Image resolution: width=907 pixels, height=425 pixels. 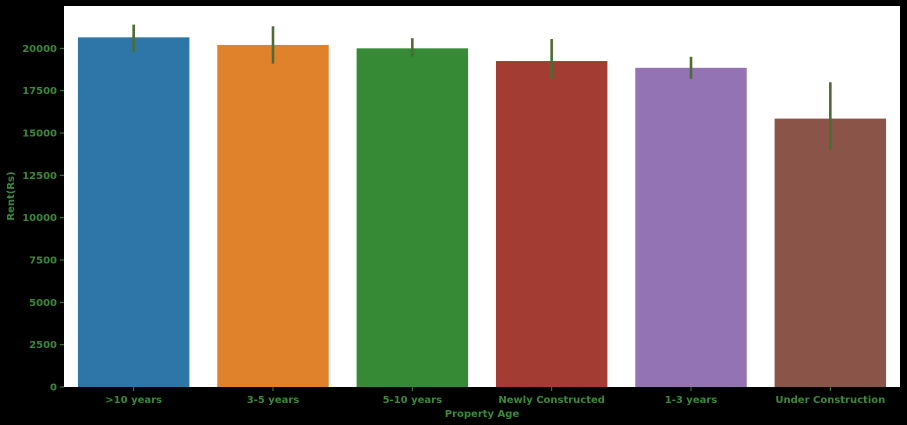 I want to click on y-tick-label: 5000, so click(x=43, y=303).